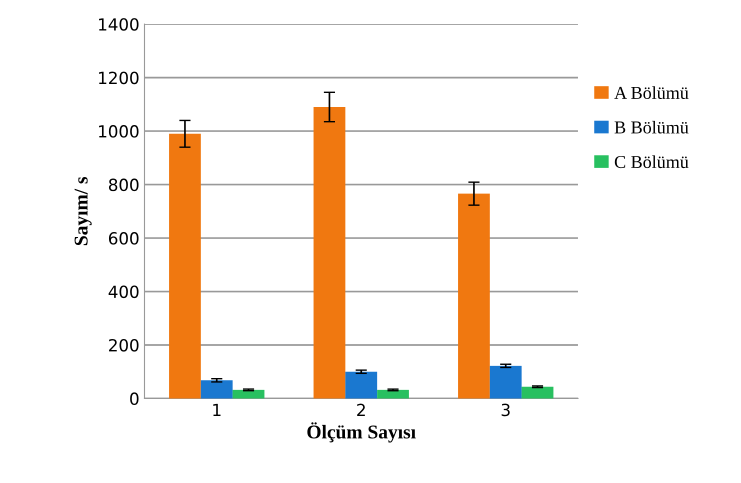 Image resolution: width=741 pixels, height=483 pixels. I want to click on y-tick-label: 1000, so click(119, 131).